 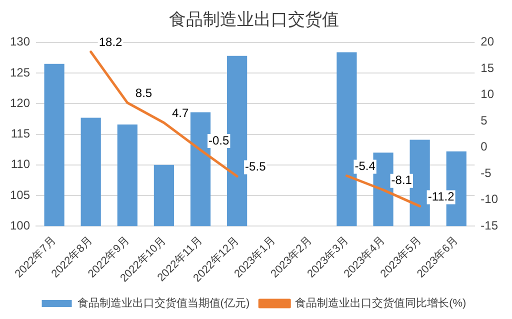 What do you see at coordinates (484, 147) in the screenshot?
I see `y2-tick-label: 0` at bounding box center [484, 147].